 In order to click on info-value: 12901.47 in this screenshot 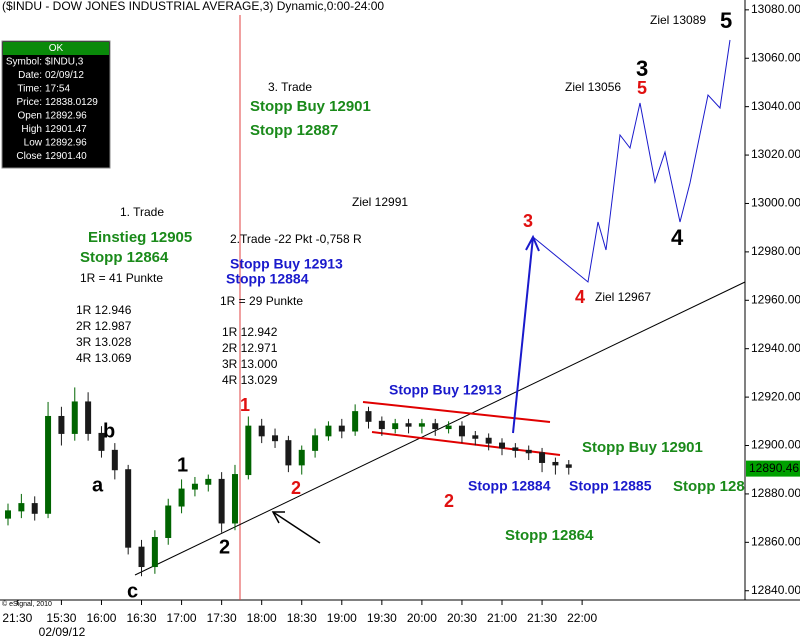, I will do `click(66, 129)`.